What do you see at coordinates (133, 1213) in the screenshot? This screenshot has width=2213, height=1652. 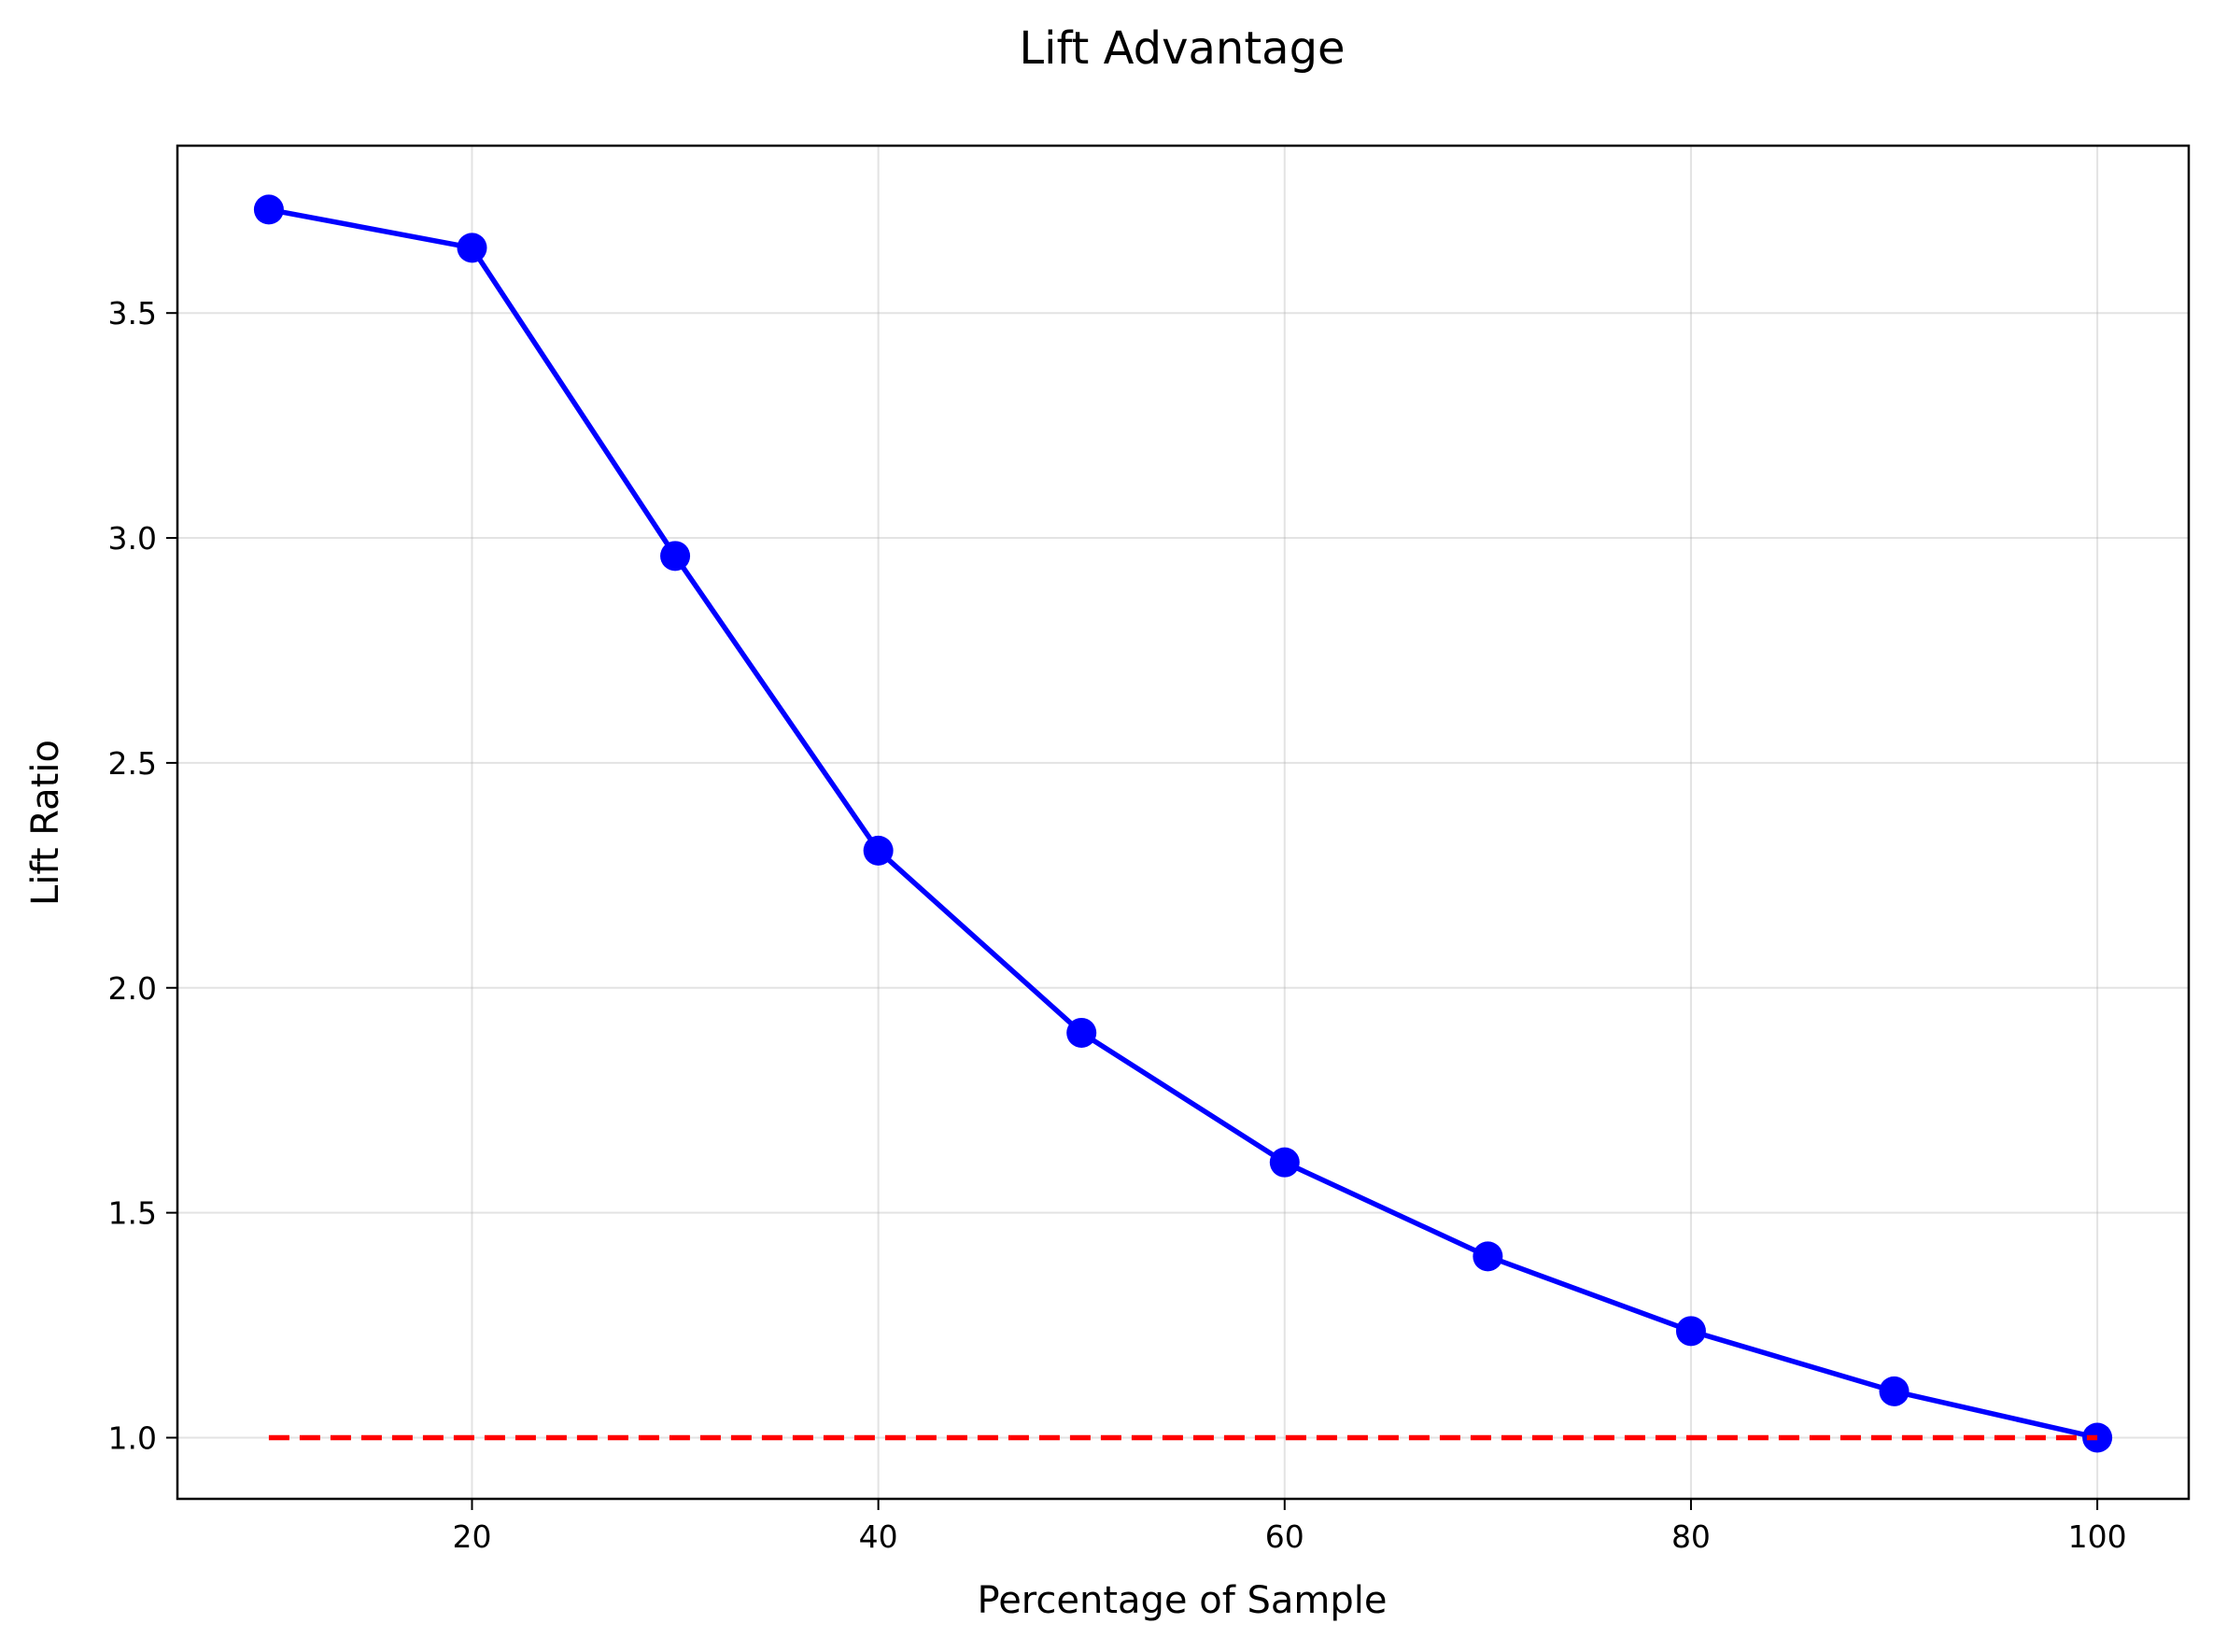 I see `y-tick-label: 1.5` at bounding box center [133, 1213].